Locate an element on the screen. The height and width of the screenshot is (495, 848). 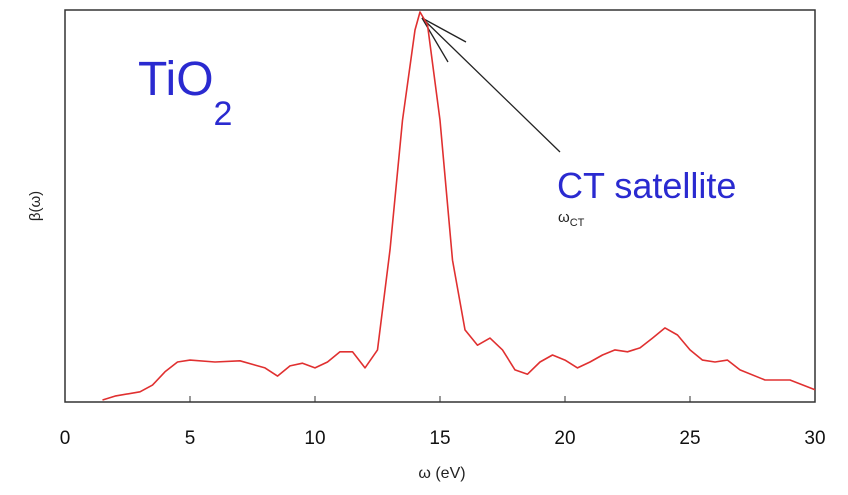
x-tick-label: 5 is located at coordinates (190, 438).